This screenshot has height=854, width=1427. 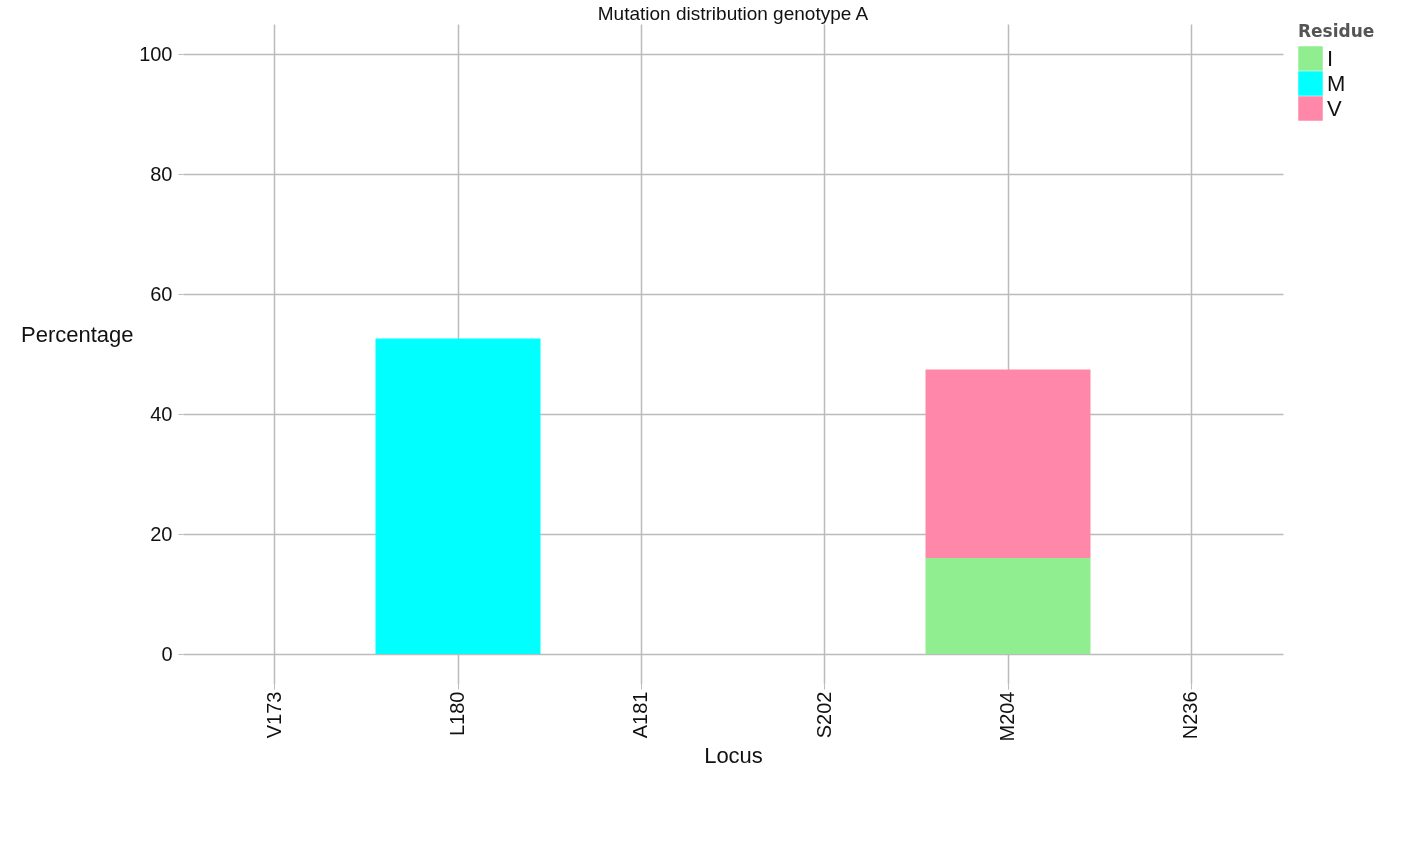 I want to click on legend-title: Residue, so click(x=1336, y=31).